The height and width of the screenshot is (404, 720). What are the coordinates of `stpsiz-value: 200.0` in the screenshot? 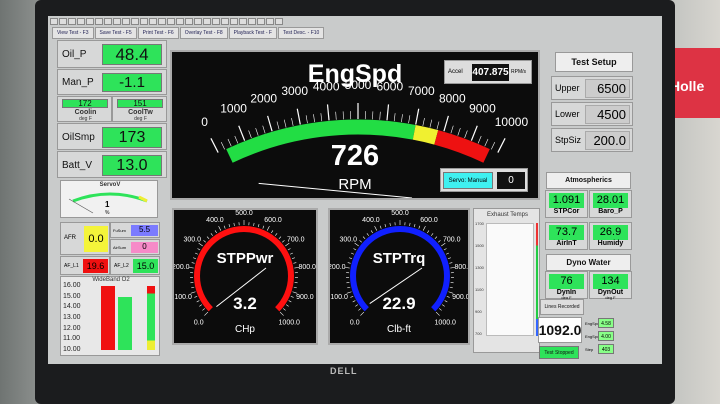 It's located at (607, 140).